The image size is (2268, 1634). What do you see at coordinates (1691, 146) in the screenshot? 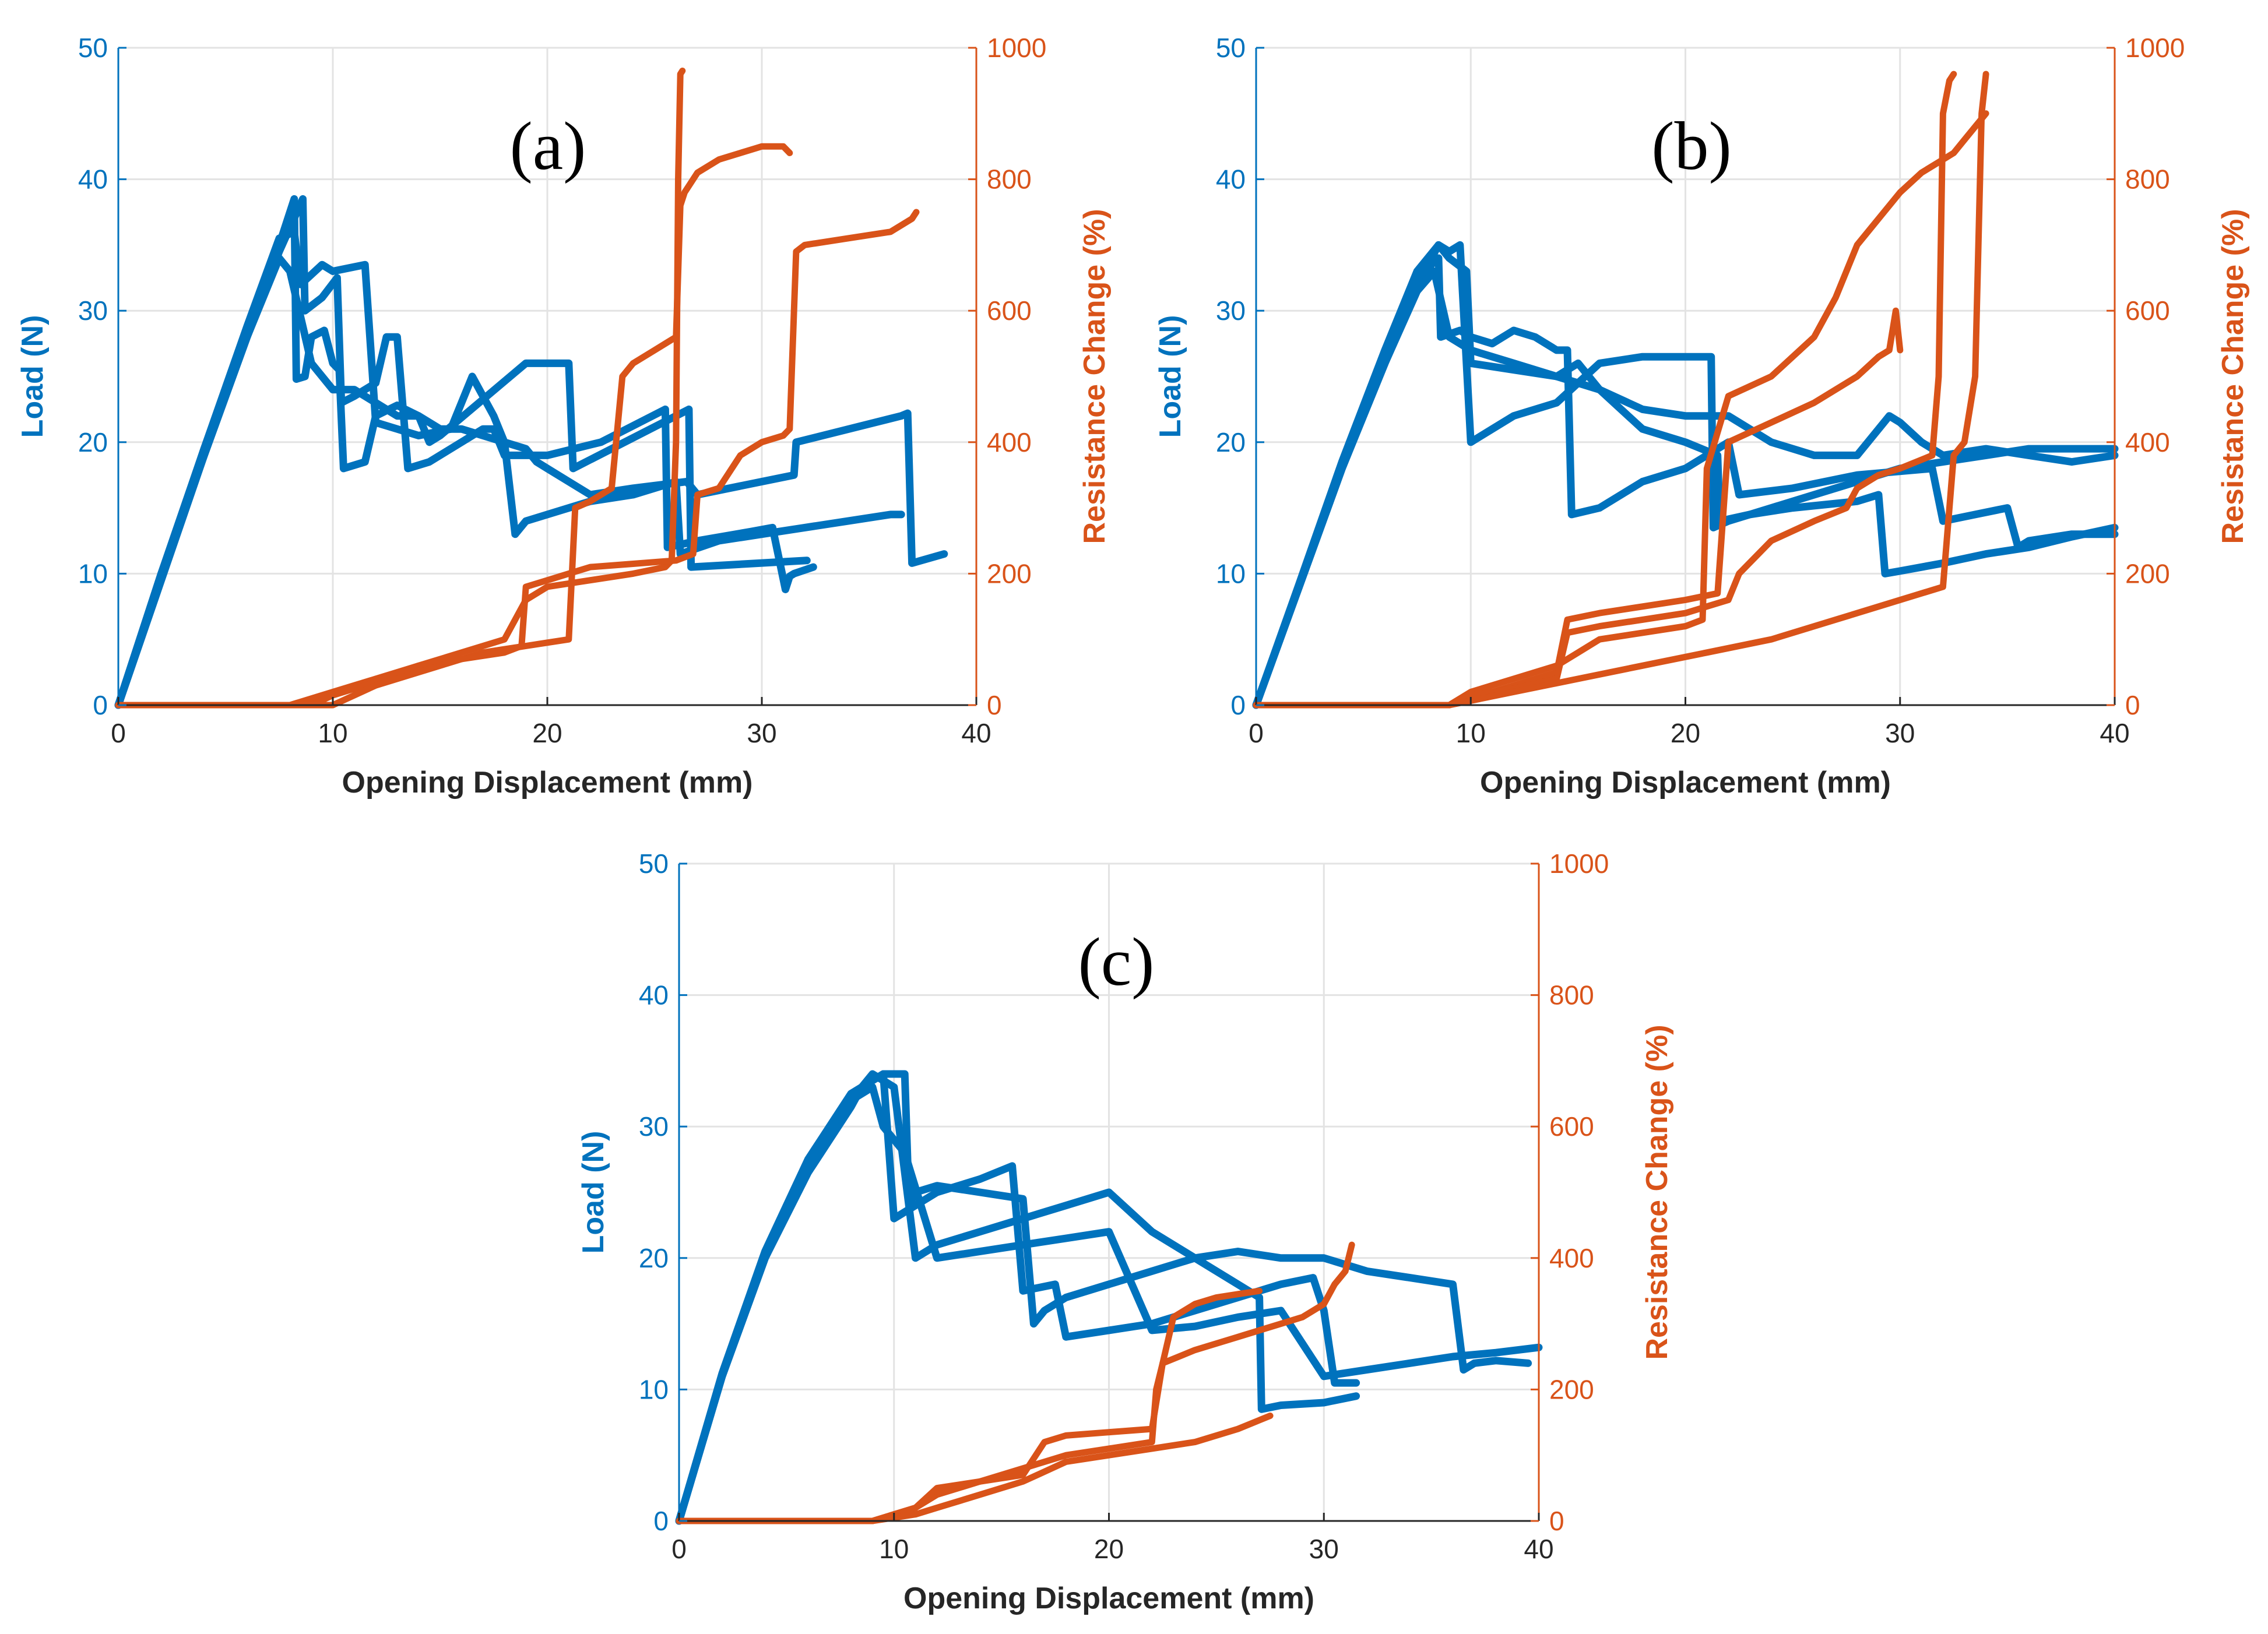
I see `panel-label: (b)` at bounding box center [1691, 146].